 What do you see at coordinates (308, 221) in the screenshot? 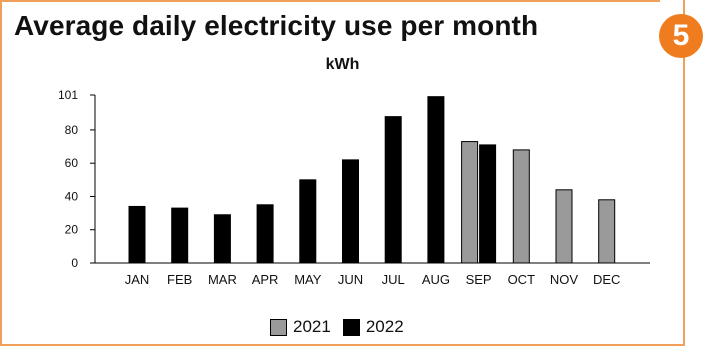
I see `bar-2022-may` at bounding box center [308, 221].